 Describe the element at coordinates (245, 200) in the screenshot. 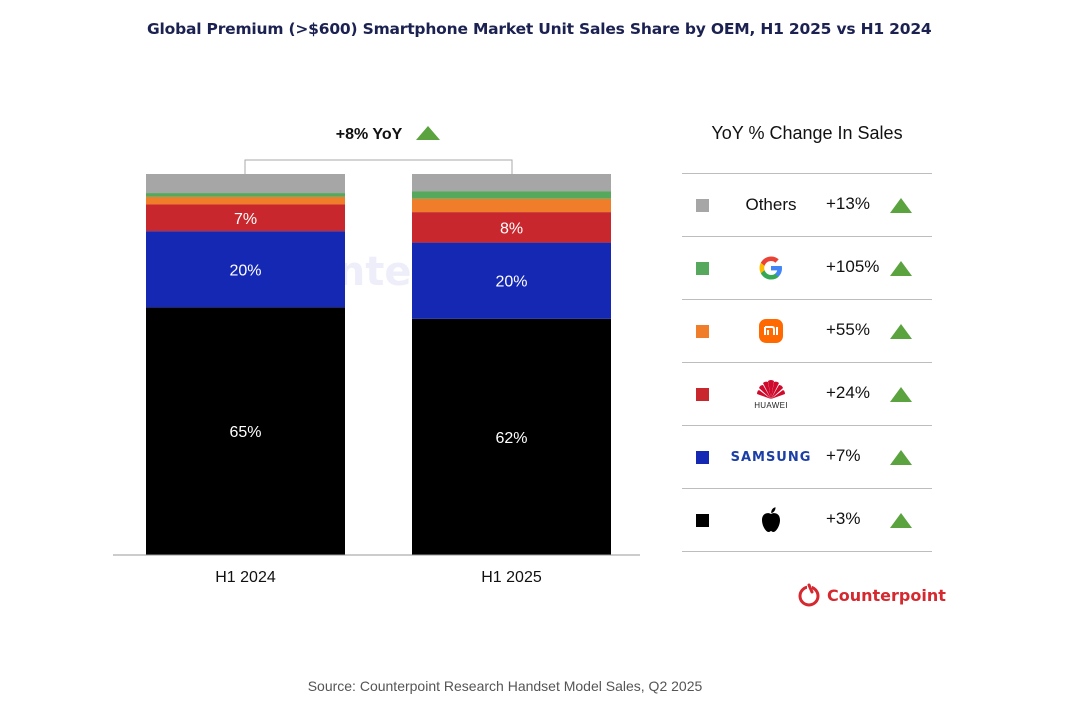

I see `bar-xiaomi-h1-2024` at that location.